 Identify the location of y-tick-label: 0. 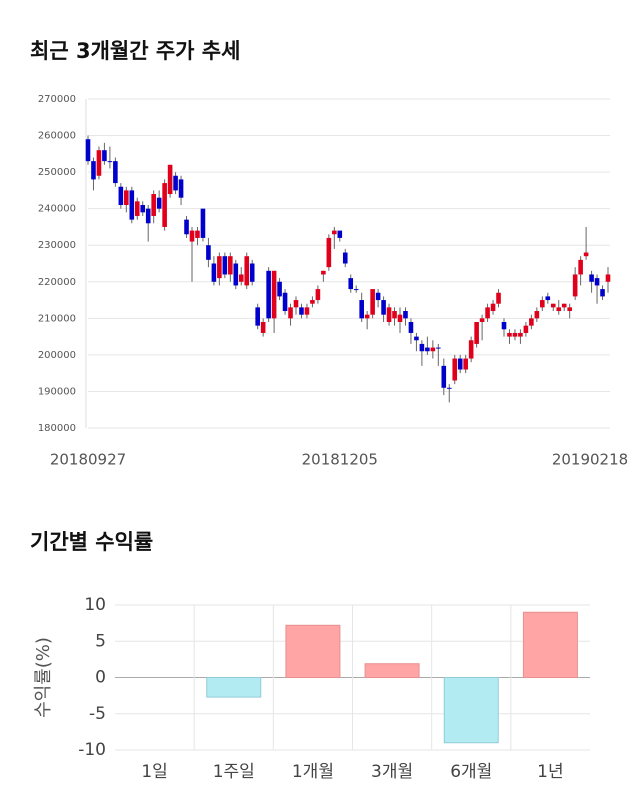
(100, 678).